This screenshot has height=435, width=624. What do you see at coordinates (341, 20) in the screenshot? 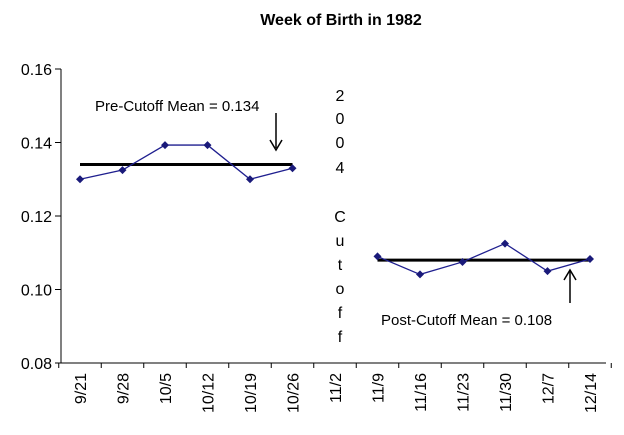
I see `chart-title: Week of Birth in 1982` at bounding box center [341, 20].